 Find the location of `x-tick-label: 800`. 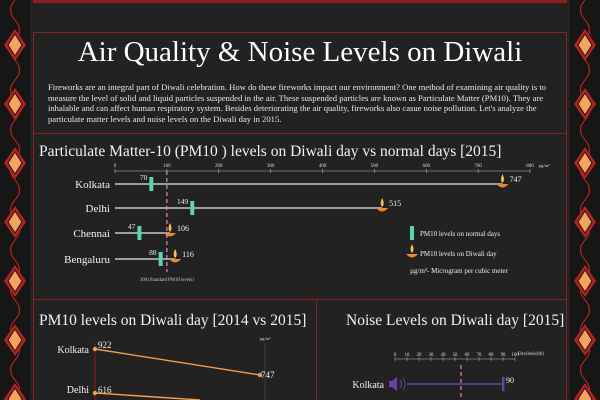

x-tick-label: 800 is located at coordinates (530, 166).